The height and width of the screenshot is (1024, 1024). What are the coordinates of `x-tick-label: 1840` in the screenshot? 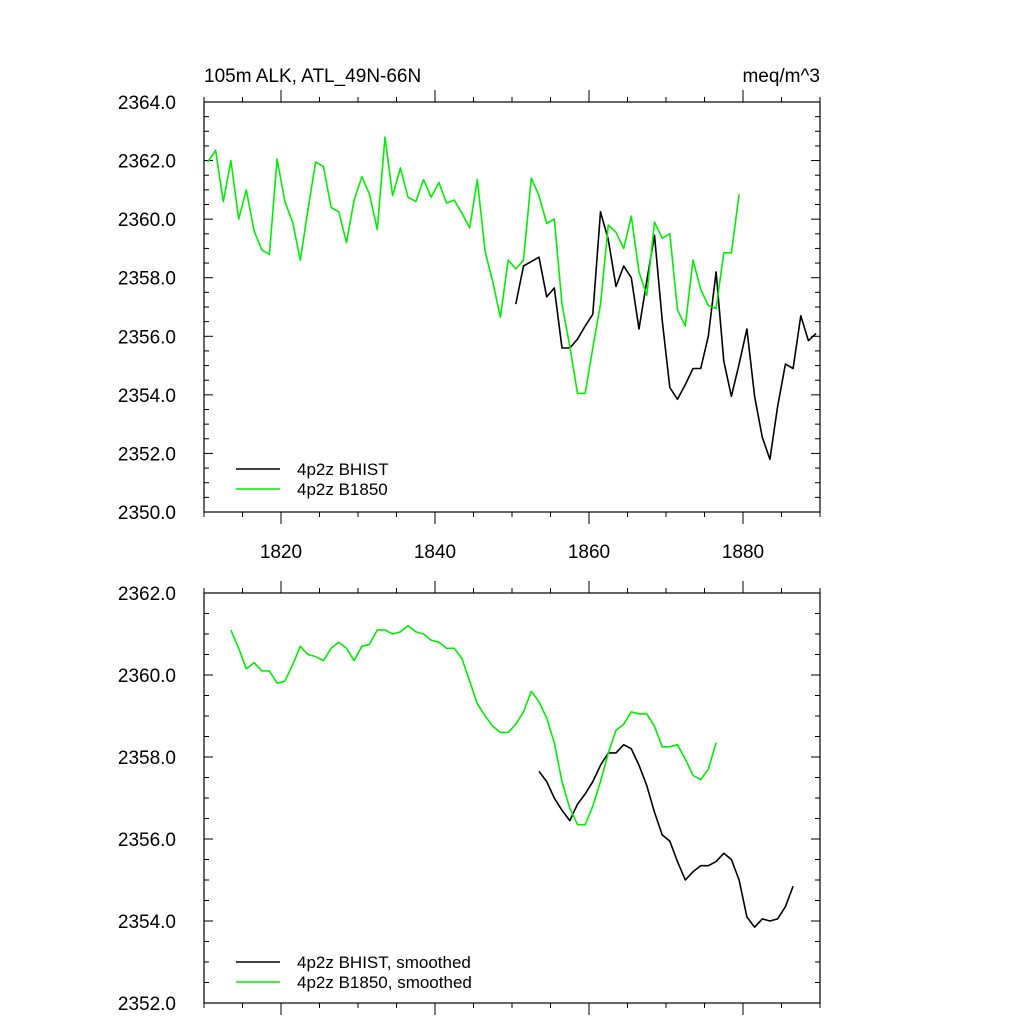 It's located at (435, 552).